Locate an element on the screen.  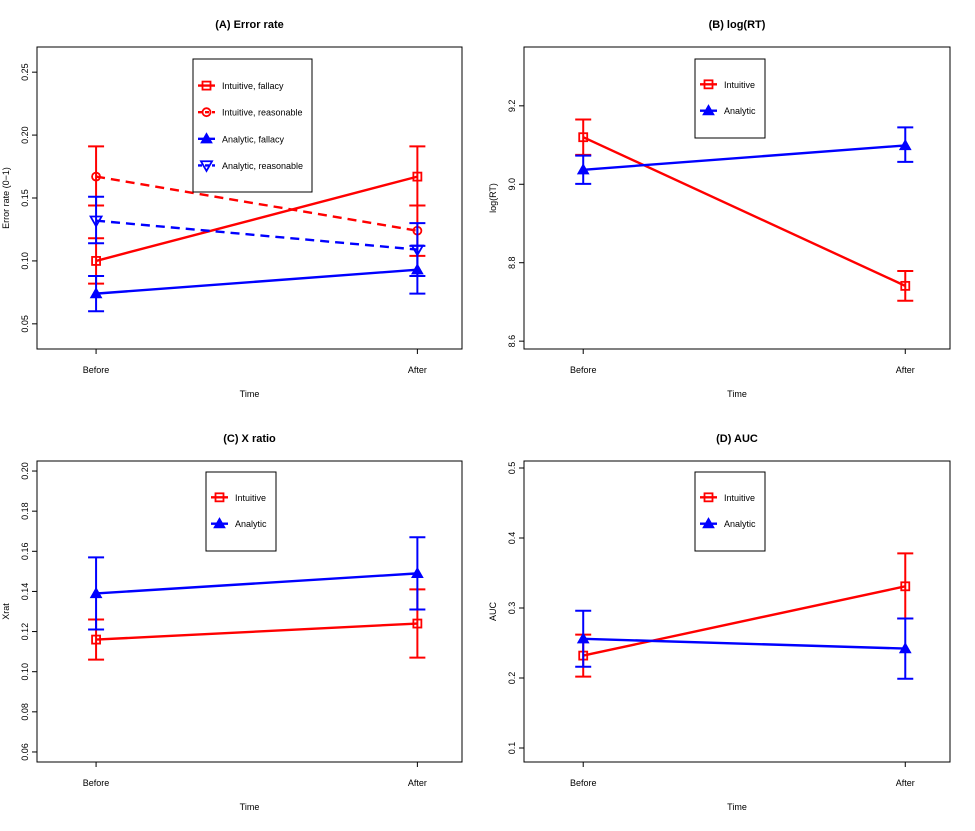
y-tick-label: 0.4 is located at coordinates (512, 538).